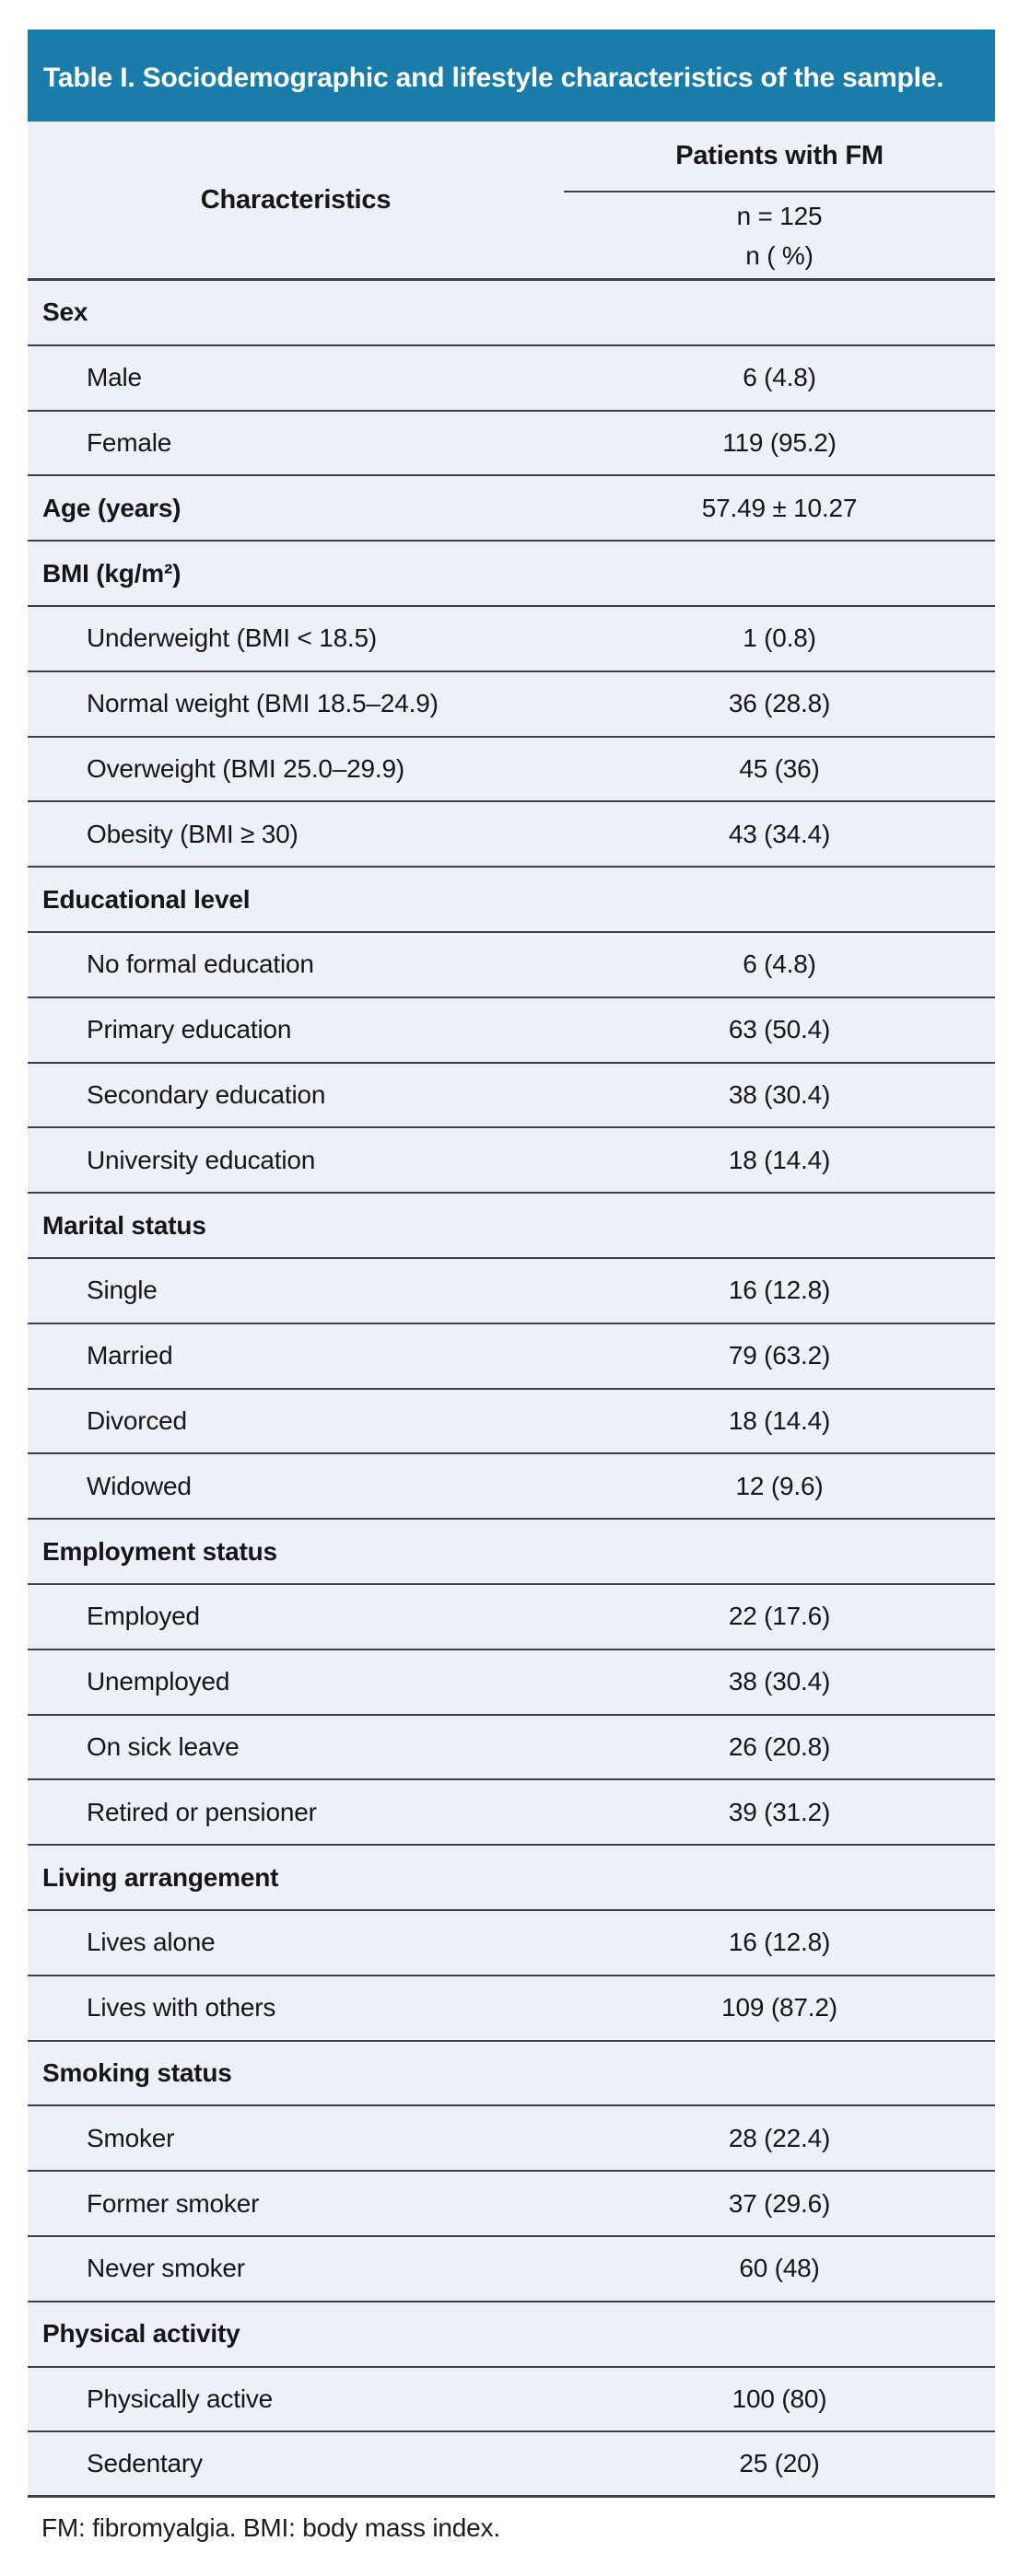 Image resolution: width=1030 pixels, height=2576 pixels. I want to click on row-value: 26 (20.8), so click(780, 1746).